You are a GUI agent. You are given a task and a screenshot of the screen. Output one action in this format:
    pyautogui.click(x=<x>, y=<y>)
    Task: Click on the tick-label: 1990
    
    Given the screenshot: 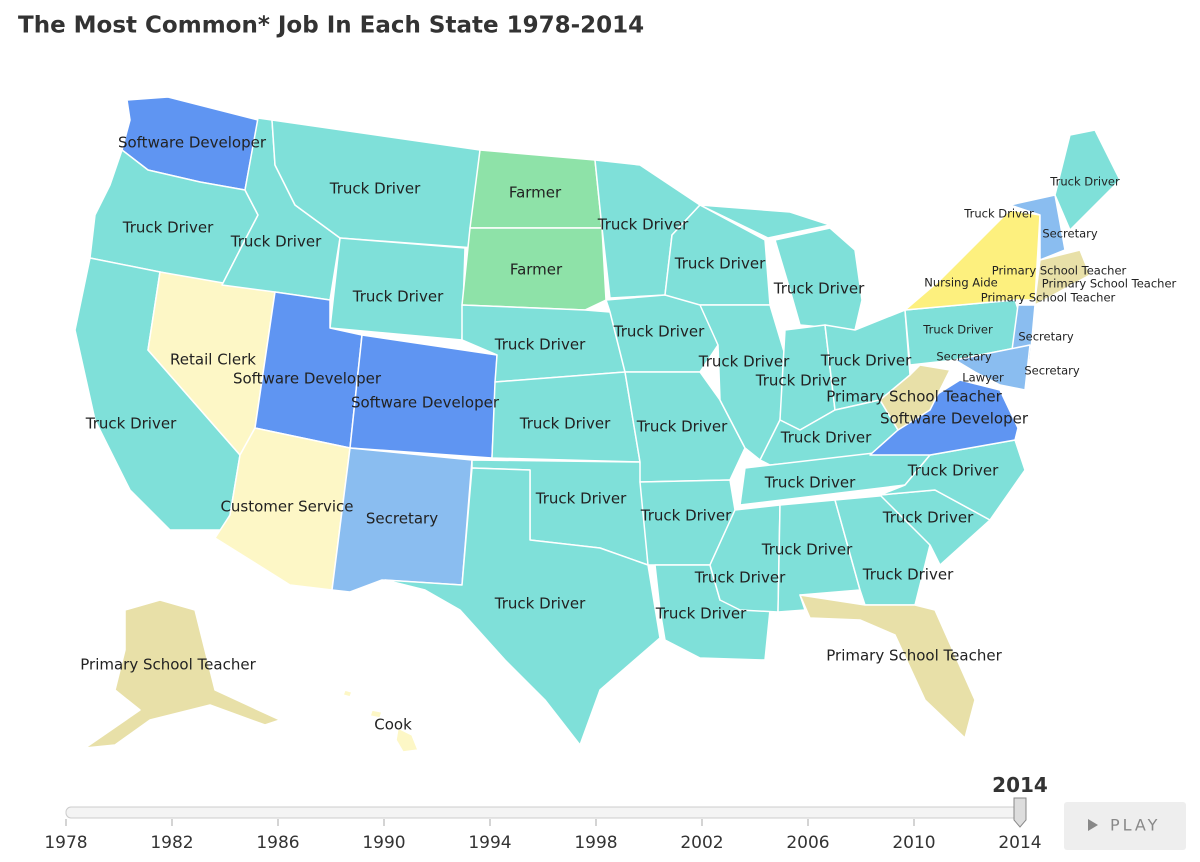 What is the action you would take?
    pyautogui.click(x=383, y=843)
    